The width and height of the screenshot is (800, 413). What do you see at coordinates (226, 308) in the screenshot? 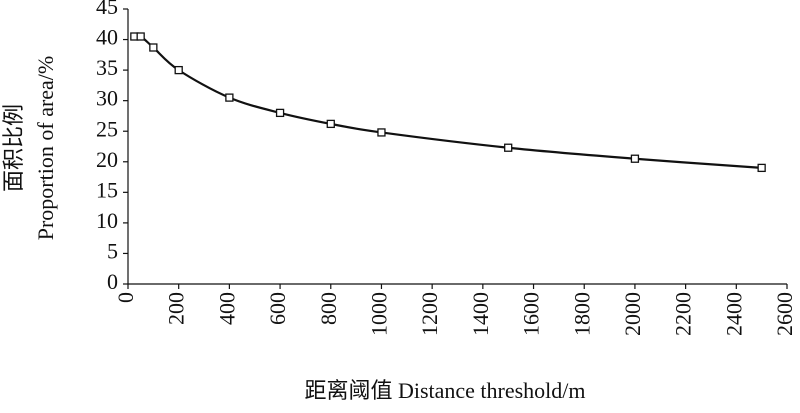
I see `x-tick-label: 400` at bounding box center [226, 308].